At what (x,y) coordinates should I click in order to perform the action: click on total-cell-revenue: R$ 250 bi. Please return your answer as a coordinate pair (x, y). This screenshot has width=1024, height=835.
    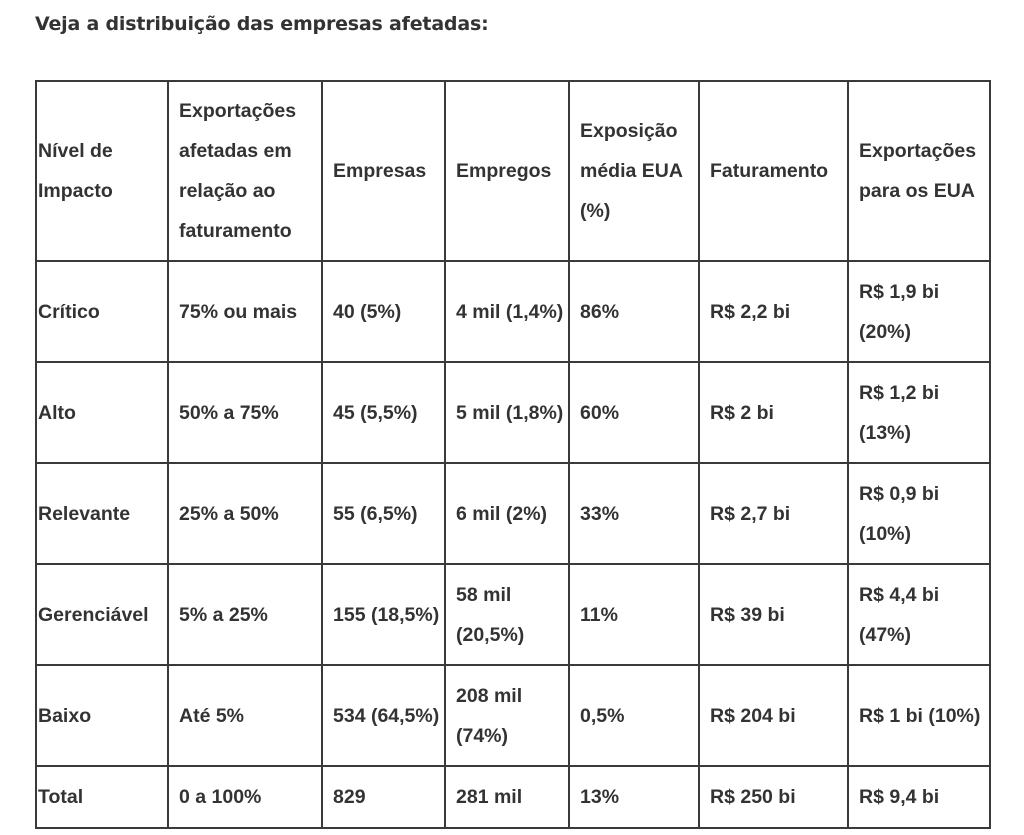
    Looking at the image, I should click on (773, 797).